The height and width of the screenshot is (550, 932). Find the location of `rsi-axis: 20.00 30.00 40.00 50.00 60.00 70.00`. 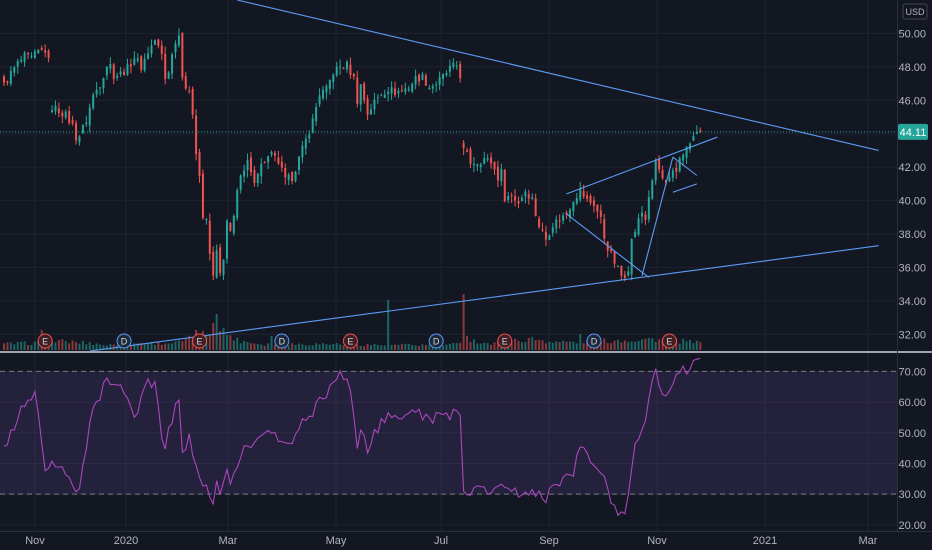

rsi-axis: 20.00 30.00 40.00 50.00 60.00 70.00 is located at coordinates (912, 448).